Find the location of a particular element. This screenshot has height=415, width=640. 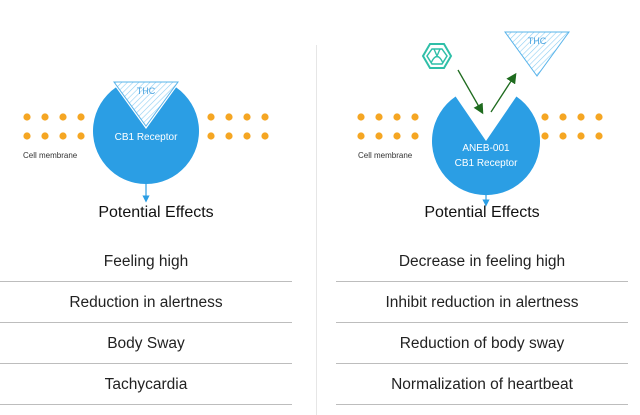

right-membrane-label: Cell membrane is located at coordinates (385, 155).